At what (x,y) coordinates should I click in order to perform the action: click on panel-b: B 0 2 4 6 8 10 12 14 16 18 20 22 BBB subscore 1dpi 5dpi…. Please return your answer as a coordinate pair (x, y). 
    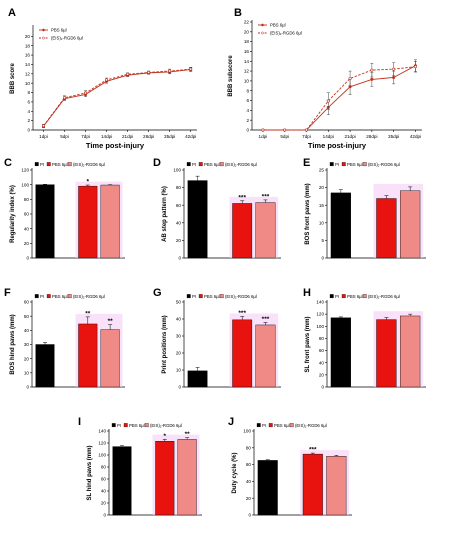
    Looking at the image, I should click on (325, 78).